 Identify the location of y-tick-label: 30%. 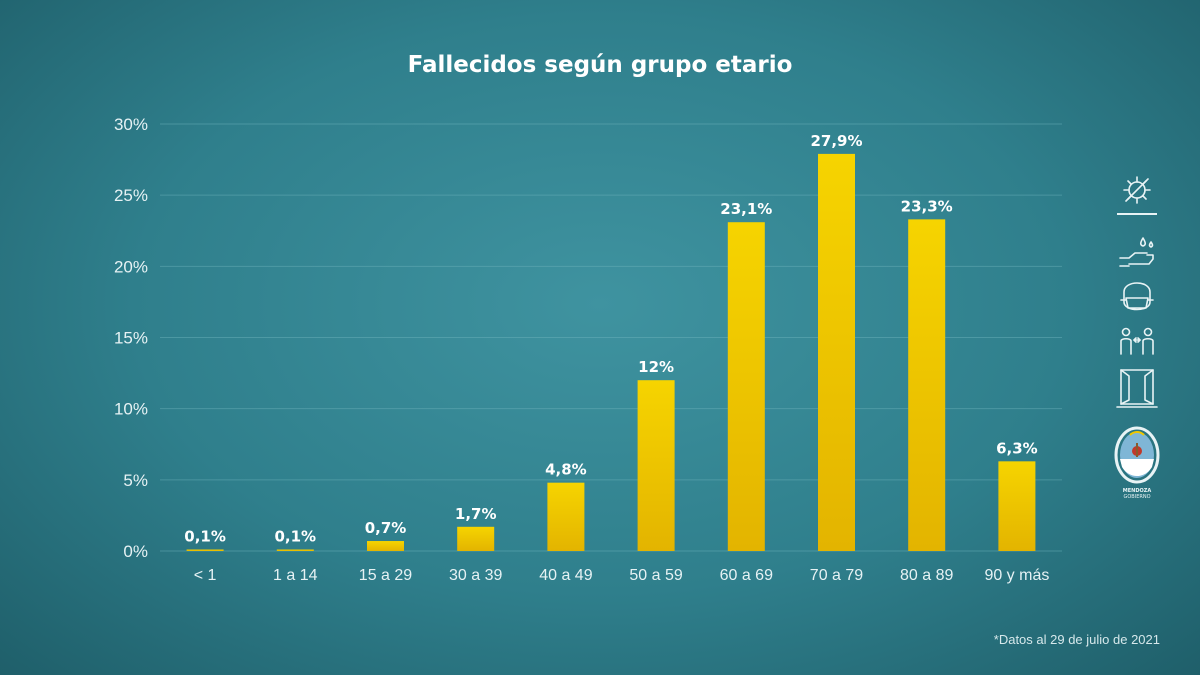
(131, 124).